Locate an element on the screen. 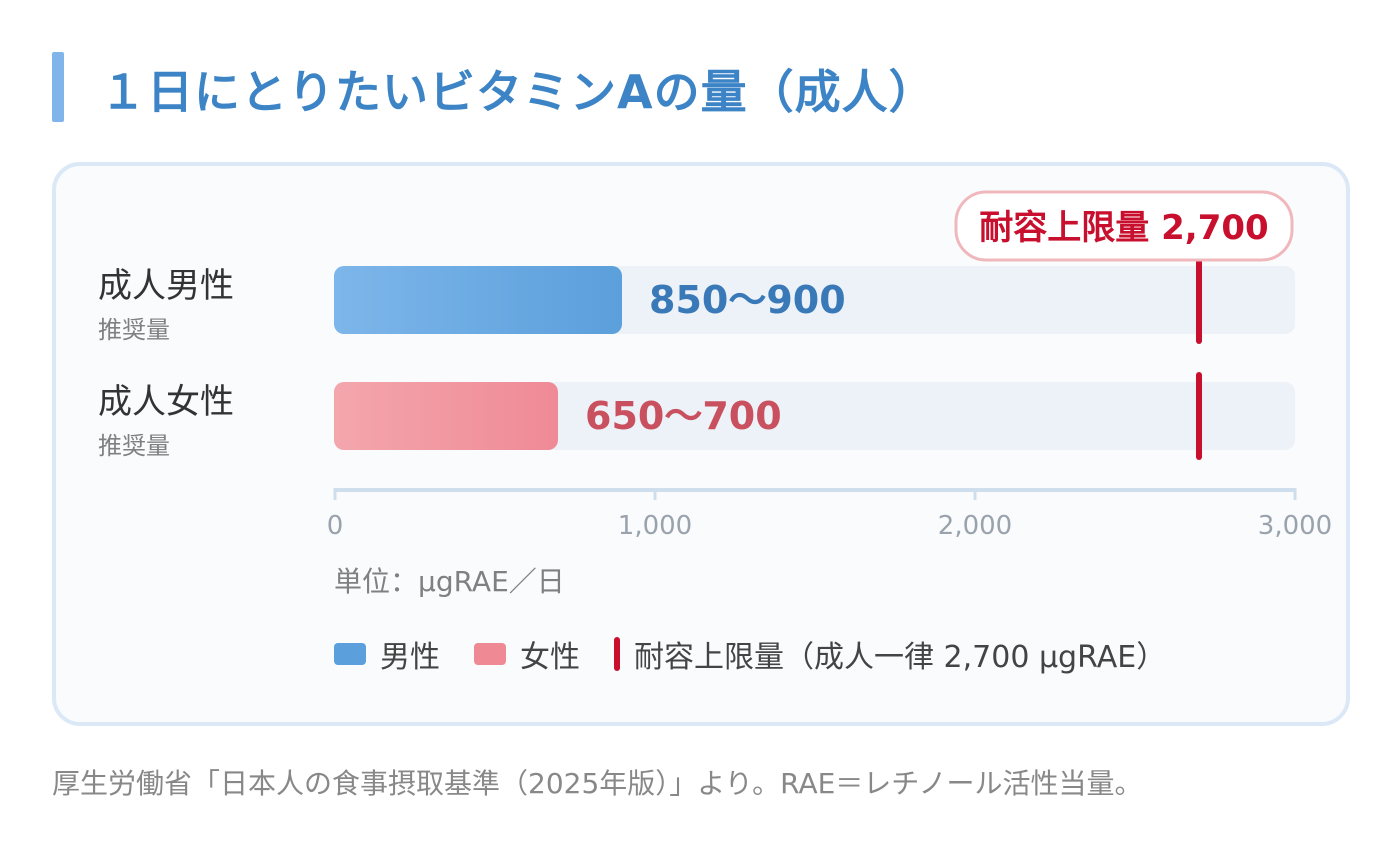 This screenshot has height=852, width=1400. unit-note: 単位：μgRAE／日 is located at coordinates (449, 581).